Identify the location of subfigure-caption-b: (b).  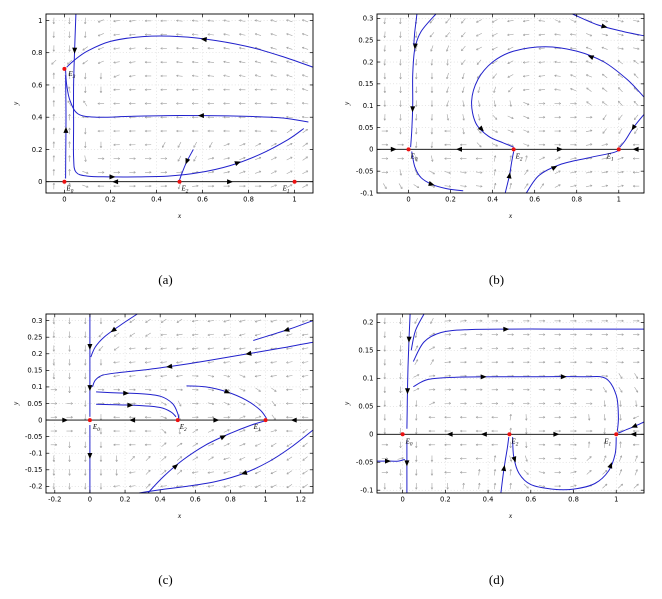
(496, 279).